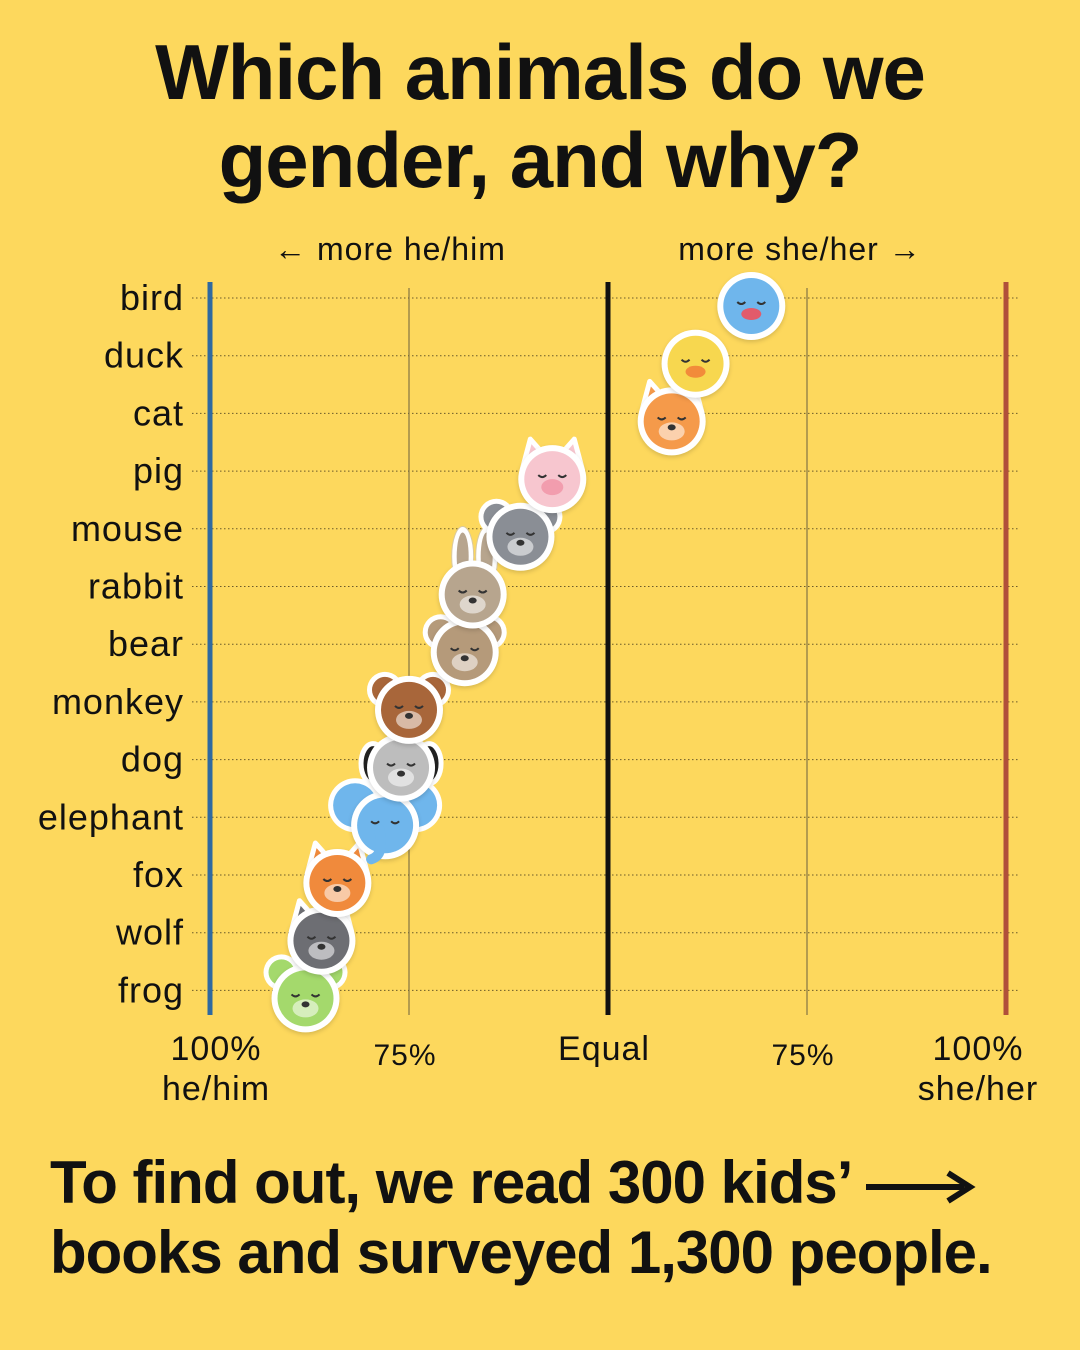  What do you see at coordinates (520, 534) in the screenshot?
I see `mouse-icon` at bounding box center [520, 534].